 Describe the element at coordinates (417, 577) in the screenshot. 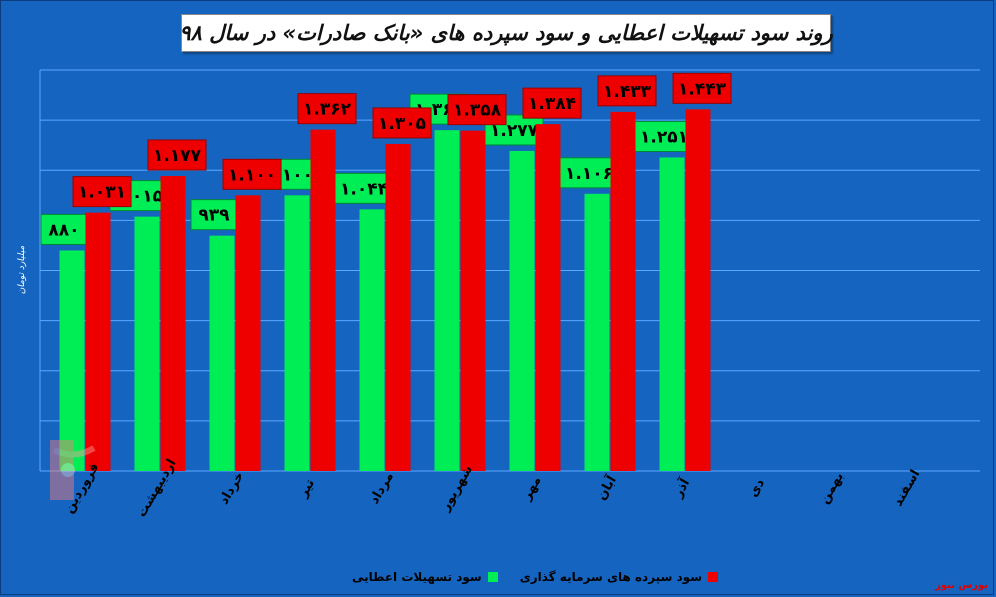

I see `legend-label: سود تسهیلات اعطایی` at that location.